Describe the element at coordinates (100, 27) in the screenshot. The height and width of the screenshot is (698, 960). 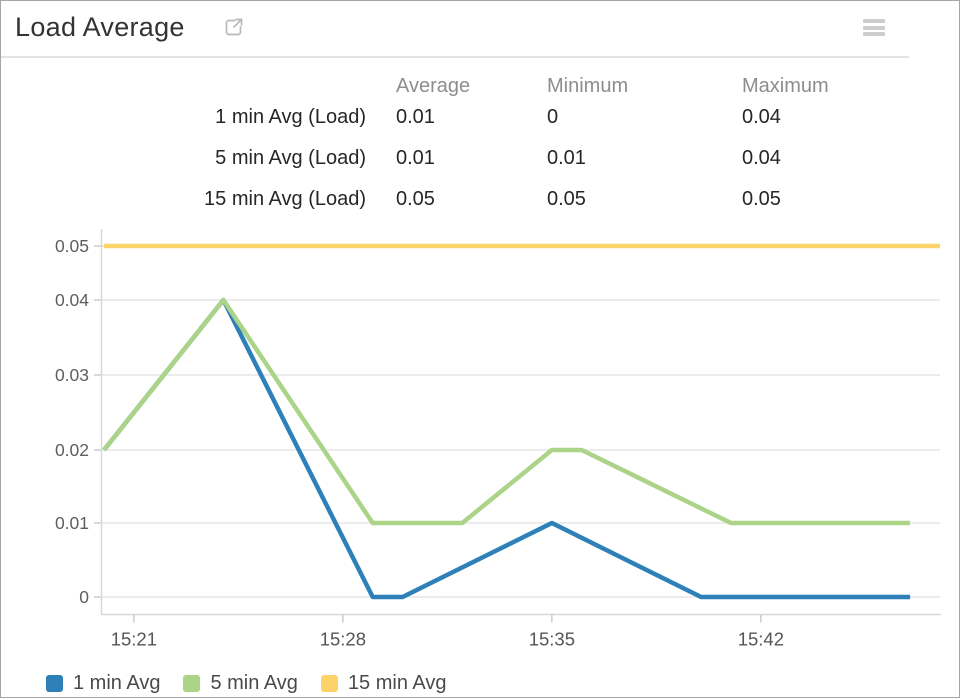
I see `widget-title: Load Average` at that location.